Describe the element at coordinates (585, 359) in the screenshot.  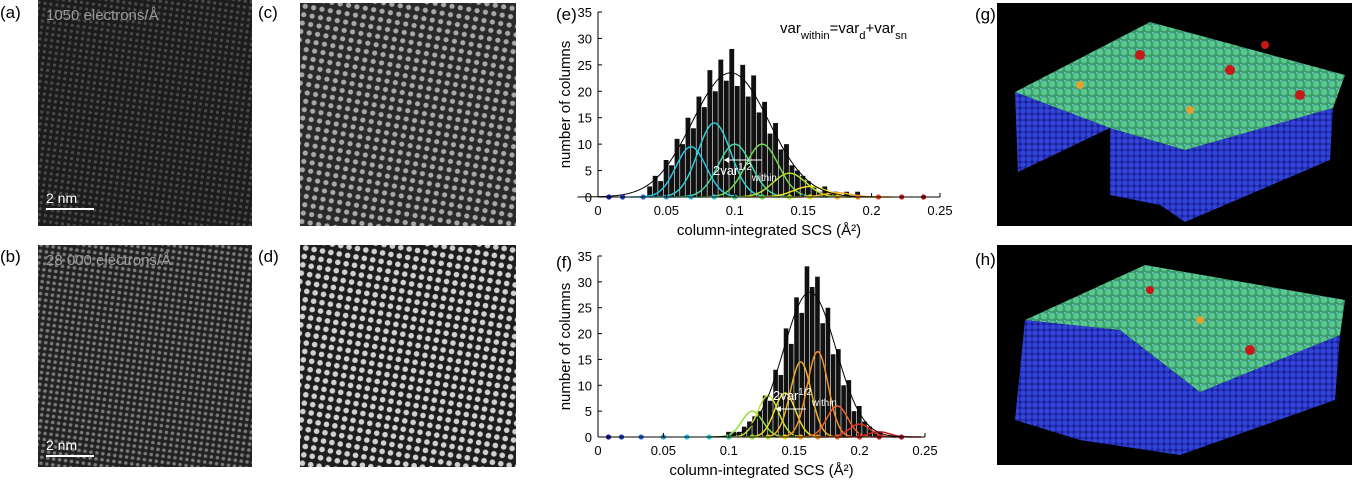
I see `y-tick-label: 15` at that location.